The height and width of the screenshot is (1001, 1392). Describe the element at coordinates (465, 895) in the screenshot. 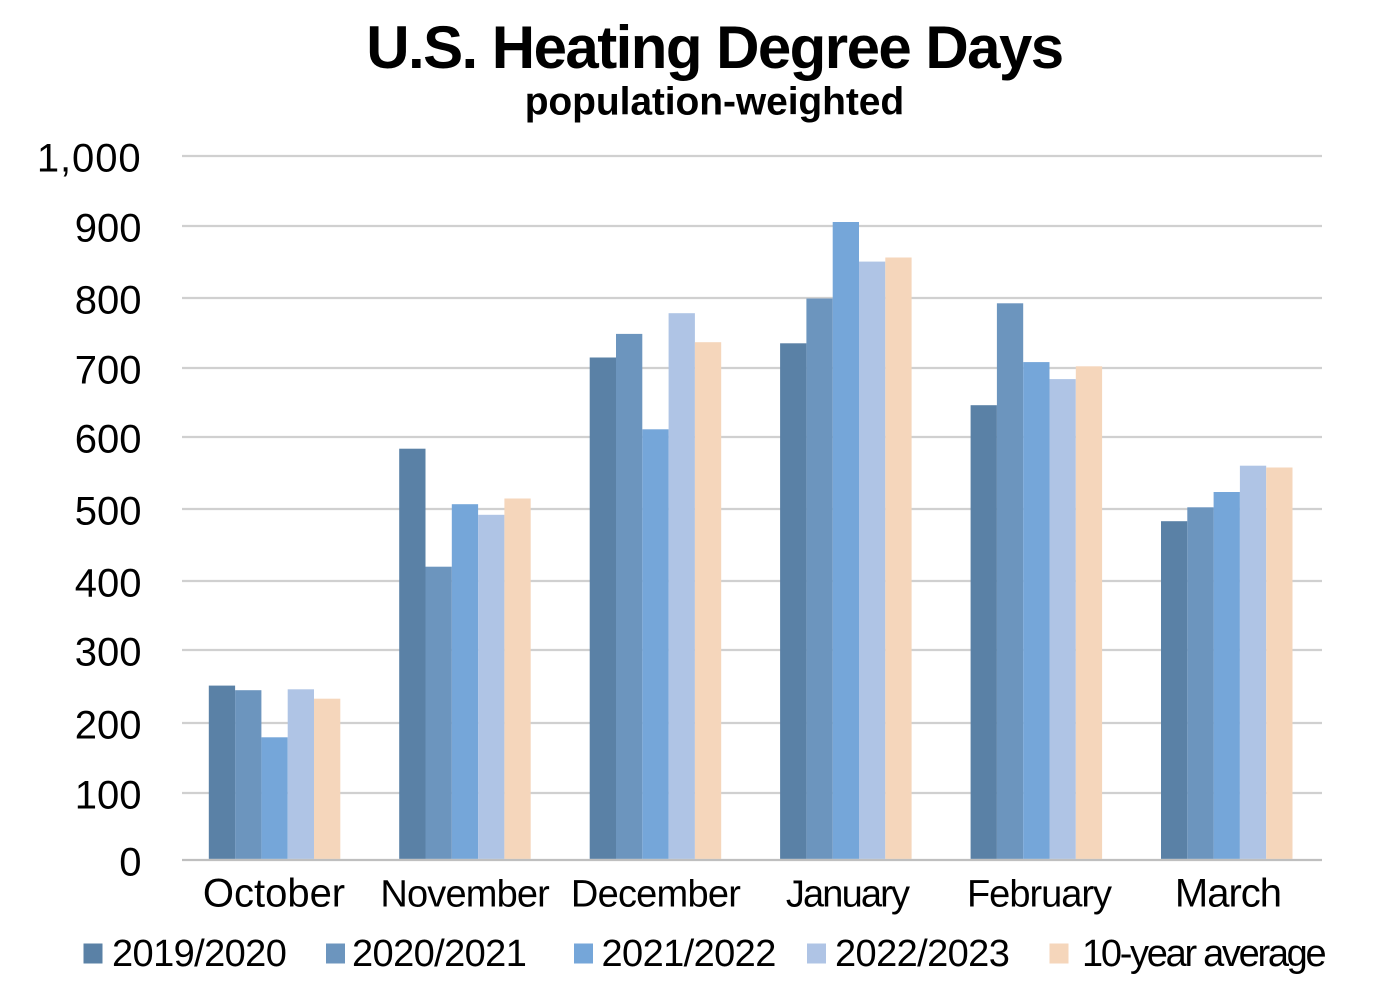

I see `svg-text: November` at that location.